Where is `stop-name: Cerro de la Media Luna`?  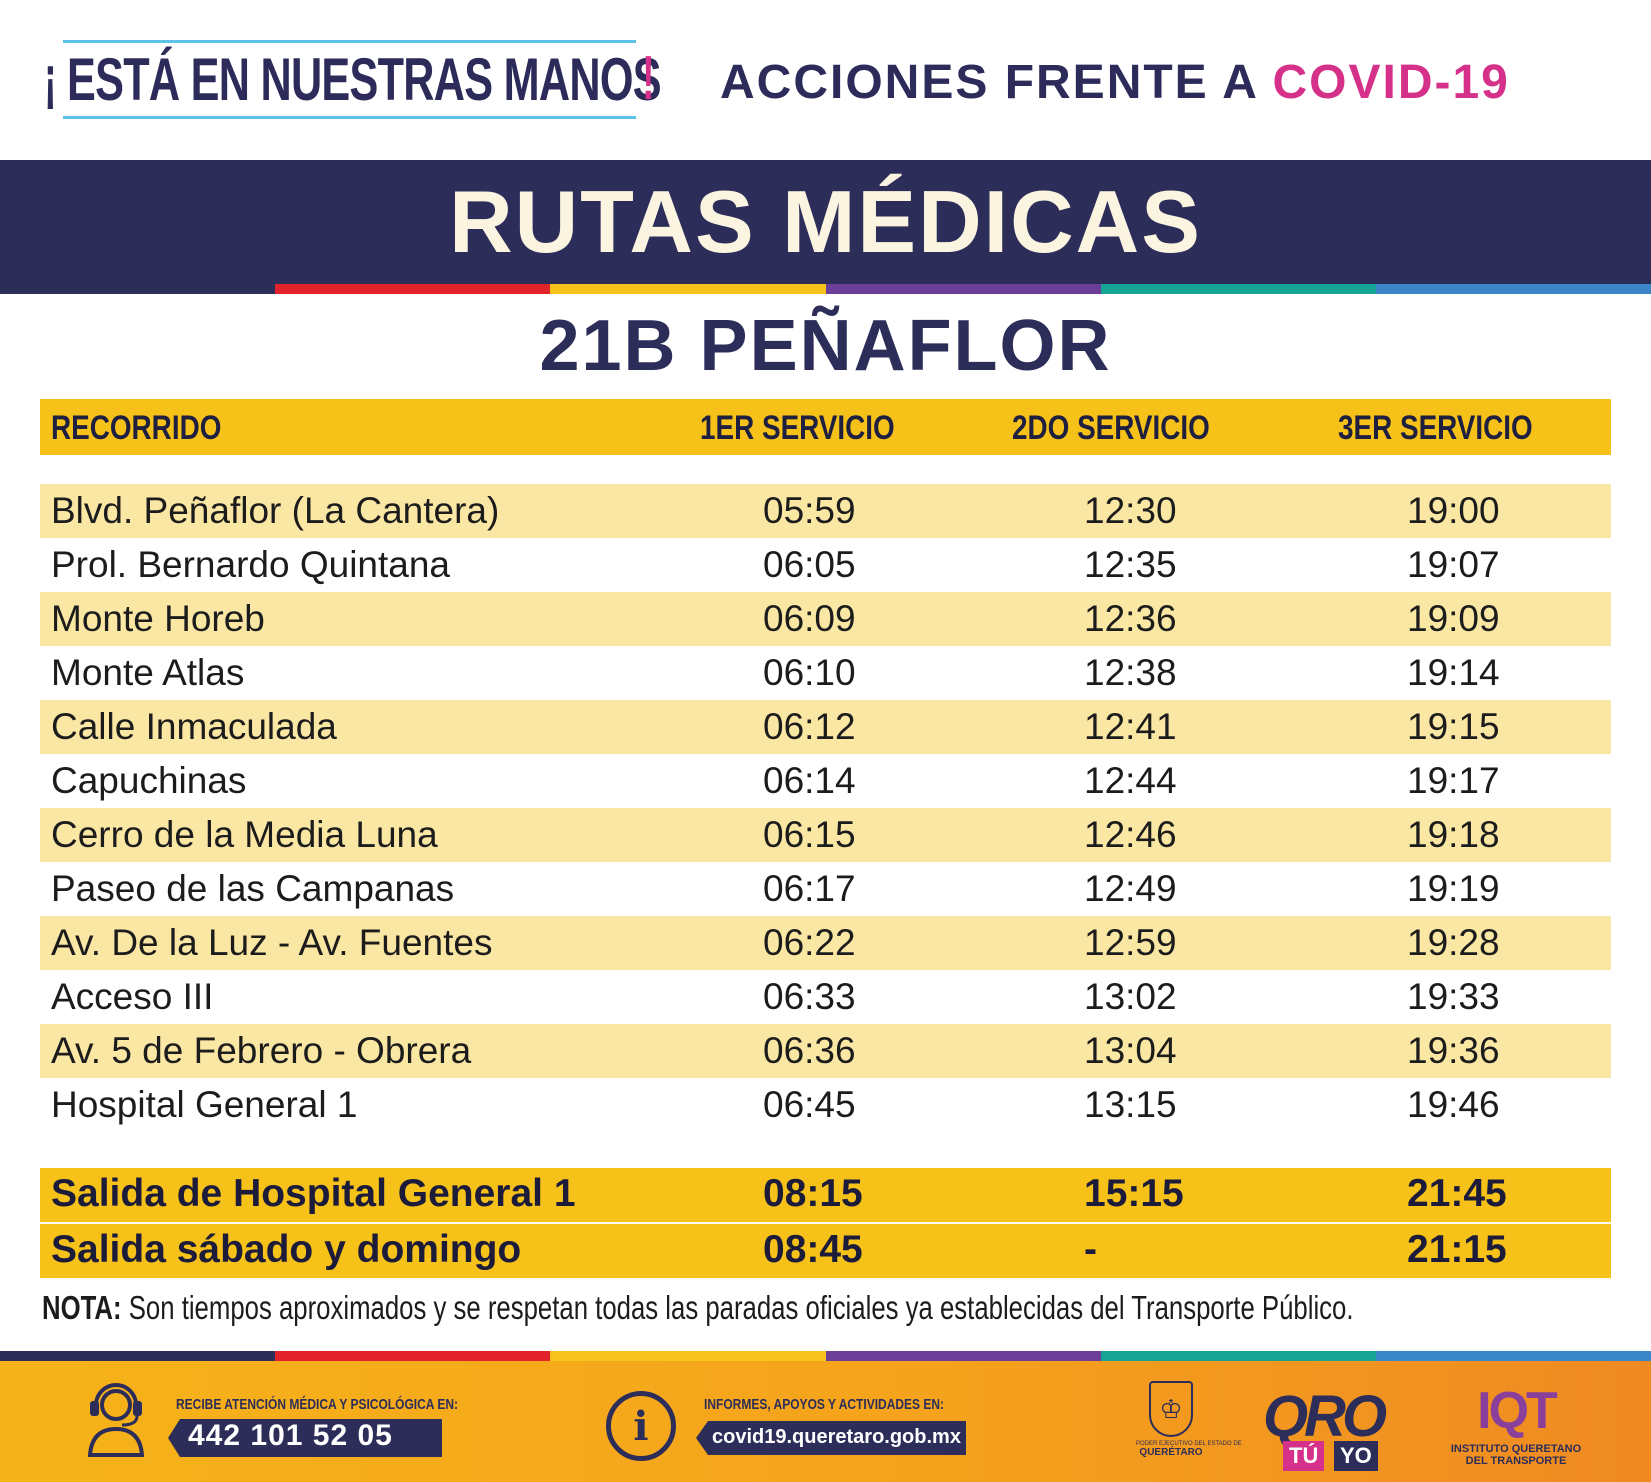
stop-name: Cerro de la Media Luna is located at coordinates (244, 834).